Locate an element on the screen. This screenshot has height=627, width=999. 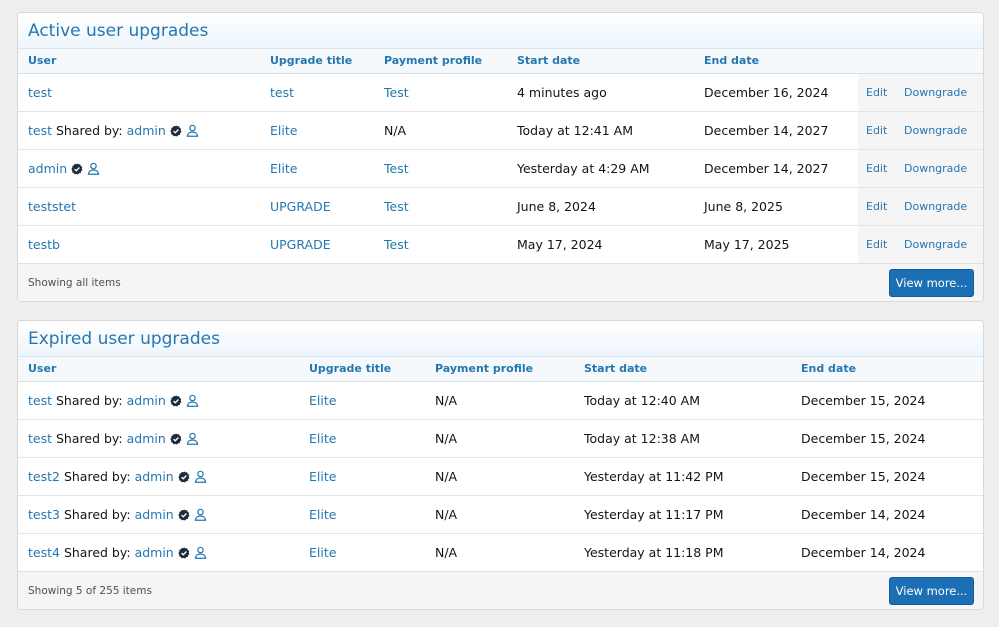
cell-user: test4 Shared by: admin is located at coordinates (158, 552).